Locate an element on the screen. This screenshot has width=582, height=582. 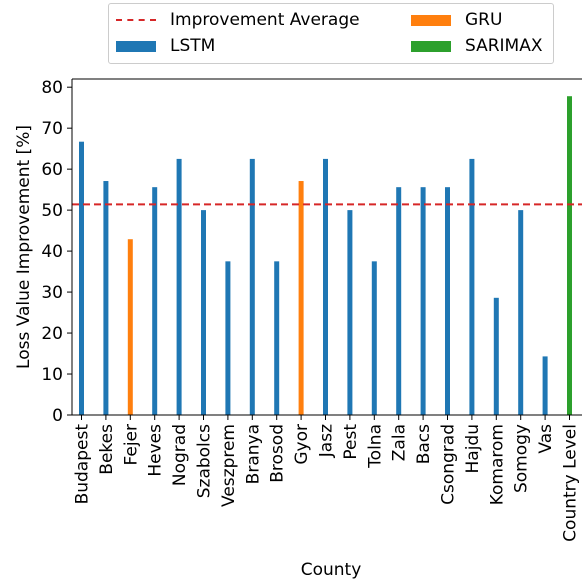
legend-item-improvement-average: Improvement Average is located at coordinates (238, 20).